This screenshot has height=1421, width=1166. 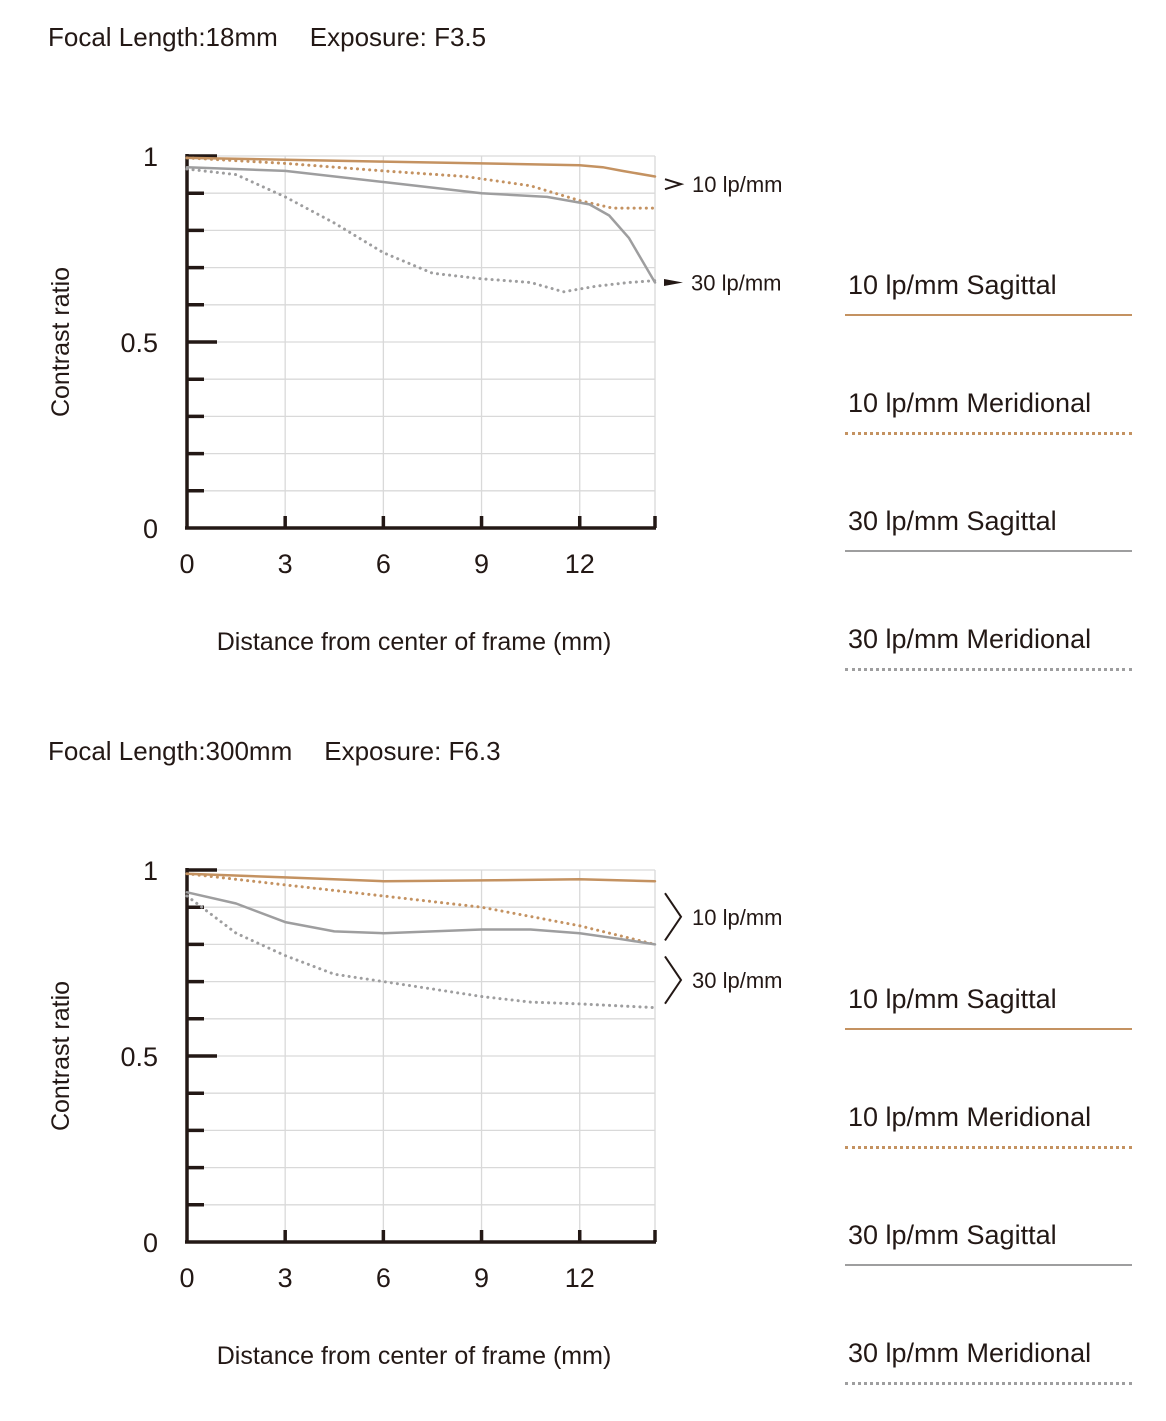 I want to click on exposure-label: Exposure: F3.5, so click(x=398, y=37).